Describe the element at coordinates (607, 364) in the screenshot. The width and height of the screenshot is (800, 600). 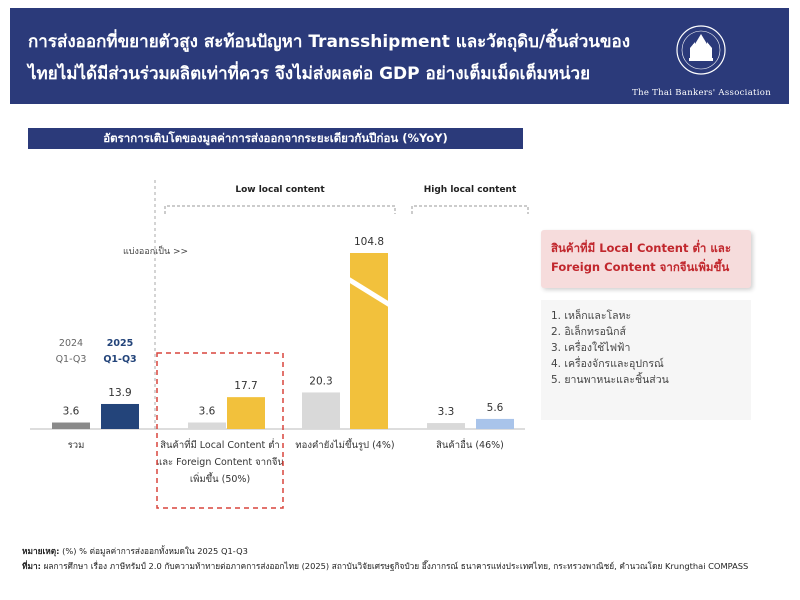
I see `list-item: 4. เครื่องจักรและอุปกรณ์` at that location.